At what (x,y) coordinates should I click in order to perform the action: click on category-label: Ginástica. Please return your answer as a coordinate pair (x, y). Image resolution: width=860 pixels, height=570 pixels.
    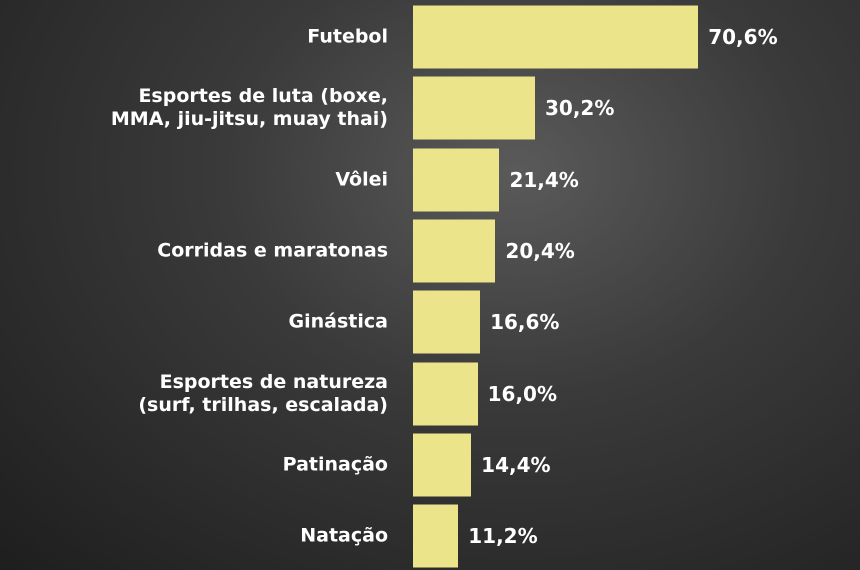
    Looking at the image, I should click on (338, 321).